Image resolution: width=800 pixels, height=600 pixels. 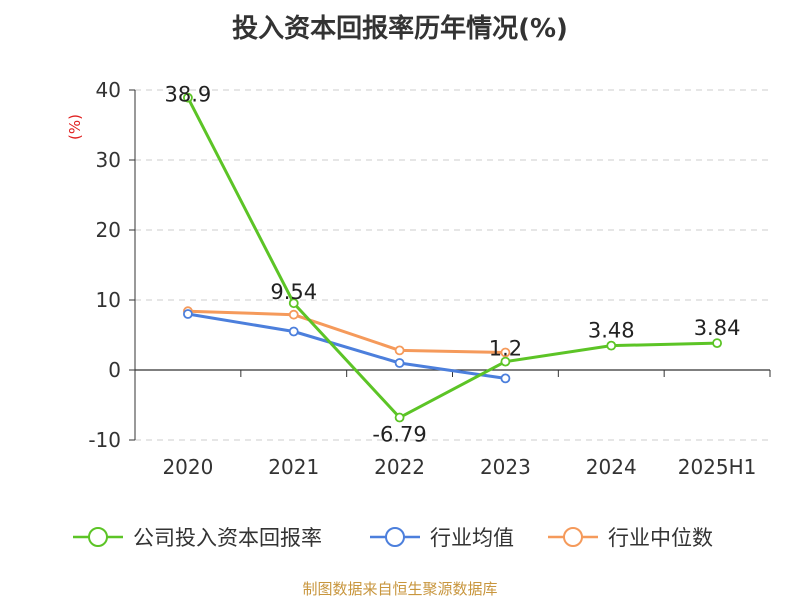 I want to click on legend-label-2: 行业中位数, so click(x=660, y=538).